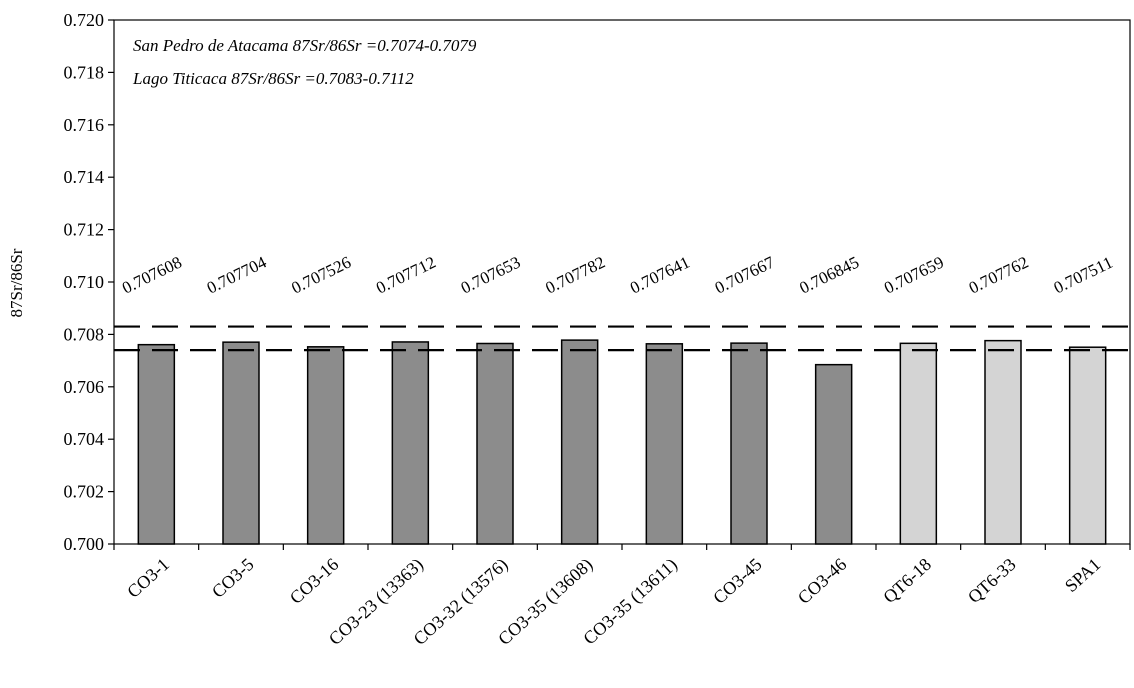 The height and width of the screenshot is (688, 1134). I want to click on y-tick-label: 0.708, so click(84, 334).